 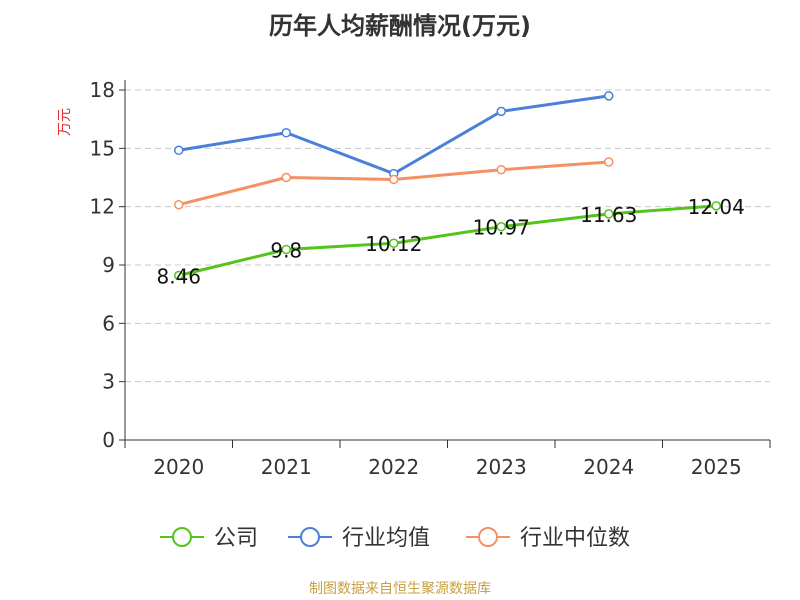 What do you see at coordinates (102, 148) in the screenshot?
I see `y-tick-label: 15` at bounding box center [102, 148].